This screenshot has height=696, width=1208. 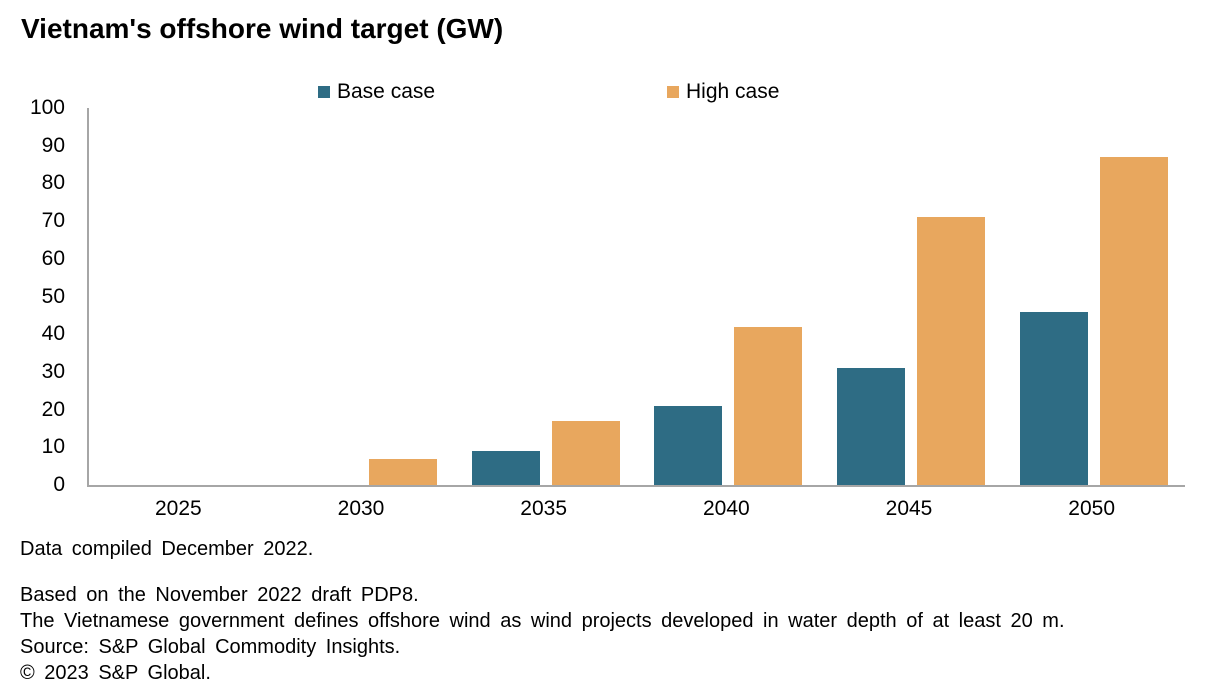 What do you see at coordinates (53, 221) in the screenshot?
I see `y-axis-label-70: 70` at bounding box center [53, 221].